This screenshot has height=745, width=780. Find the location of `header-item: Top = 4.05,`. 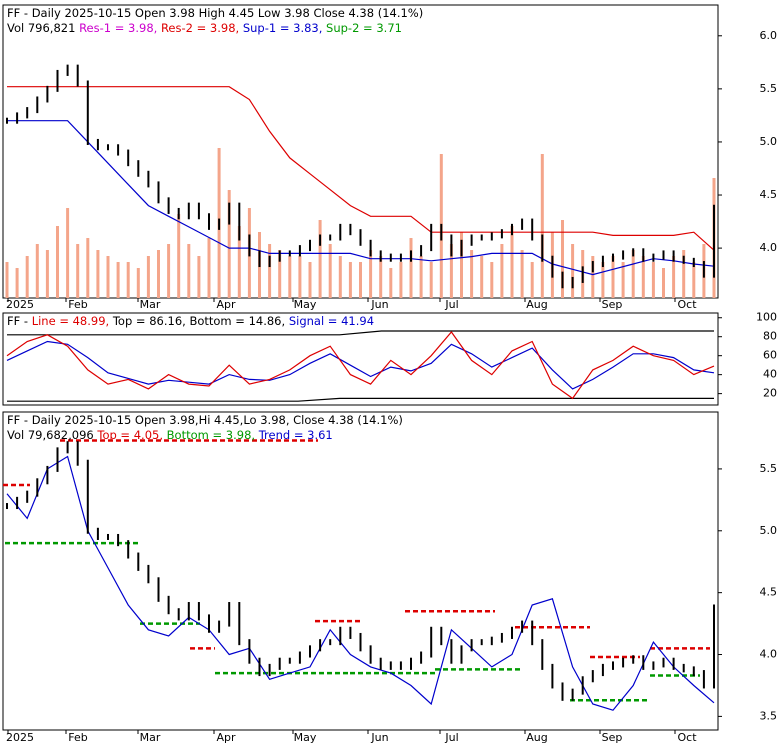

header-item: Top = 4.05, is located at coordinates (129, 435).